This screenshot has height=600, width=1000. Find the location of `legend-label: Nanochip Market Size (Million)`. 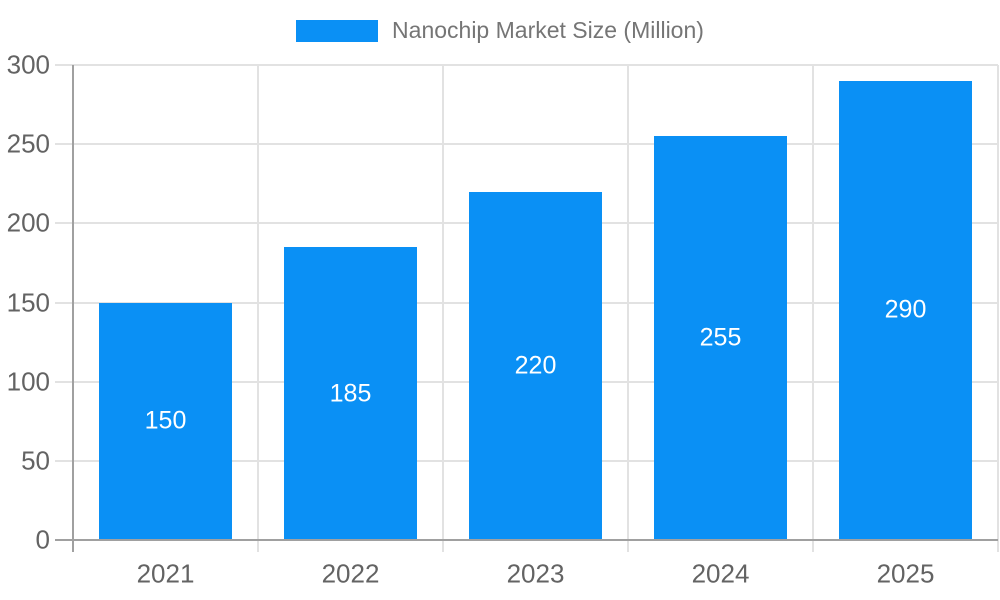

legend-label: Nanochip Market Size (Million) is located at coordinates (548, 30).